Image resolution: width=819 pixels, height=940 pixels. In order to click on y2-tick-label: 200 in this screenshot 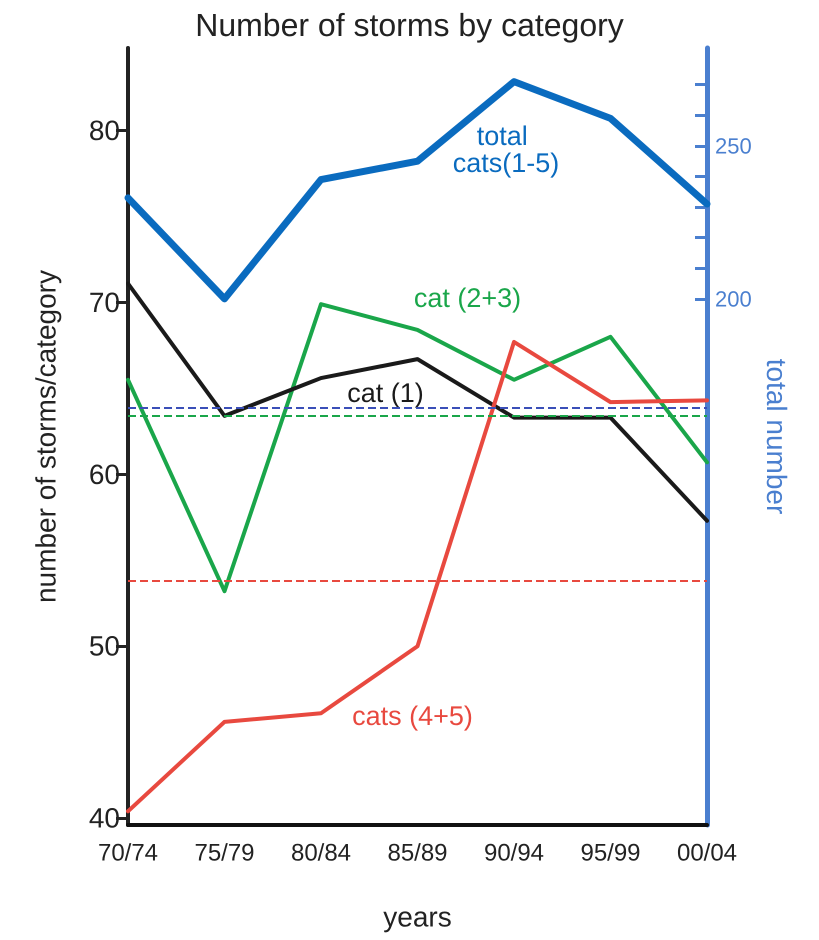, I will do `click(733, 299)`.